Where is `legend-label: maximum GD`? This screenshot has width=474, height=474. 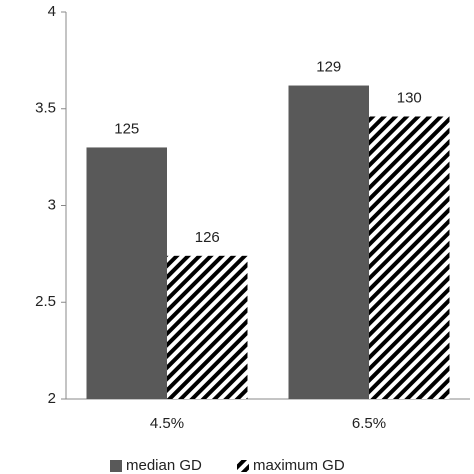
legend-label: maximum GD is located at coordinates (299, 465).